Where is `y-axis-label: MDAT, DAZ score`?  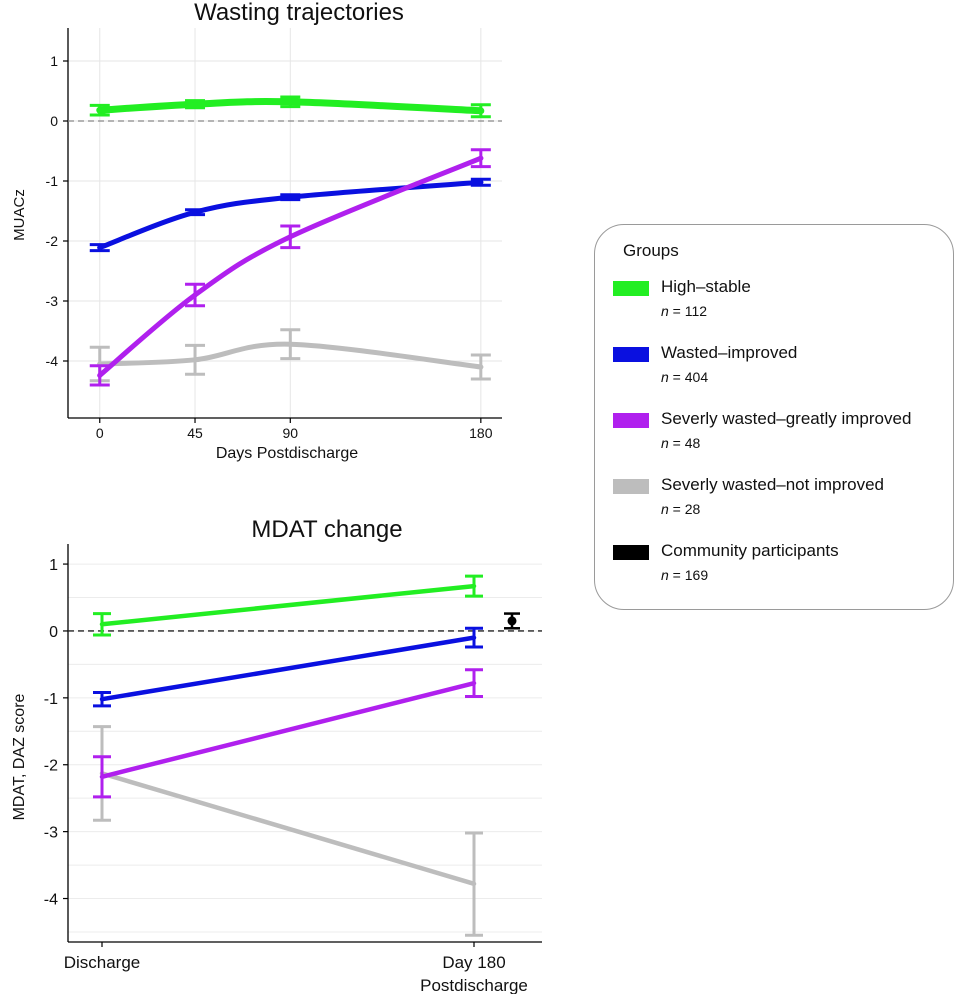 y-axis-label: MDAT, DAZ score is located at coordinates (19, 756).